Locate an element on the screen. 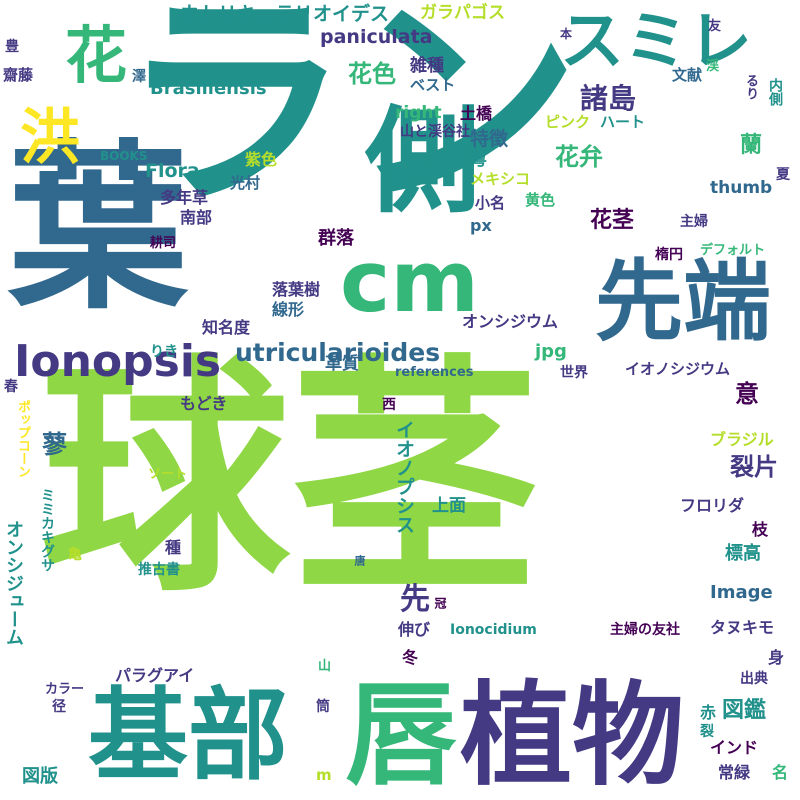  word-イオノプシス: イオノプシス is located at coordinates (404, 477).